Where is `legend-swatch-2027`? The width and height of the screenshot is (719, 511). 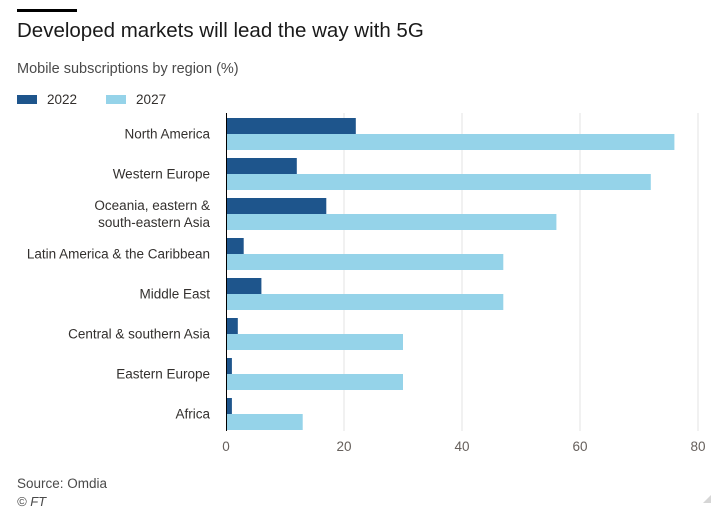
legend-swatch-2027 is located at coordinates (116, 99).